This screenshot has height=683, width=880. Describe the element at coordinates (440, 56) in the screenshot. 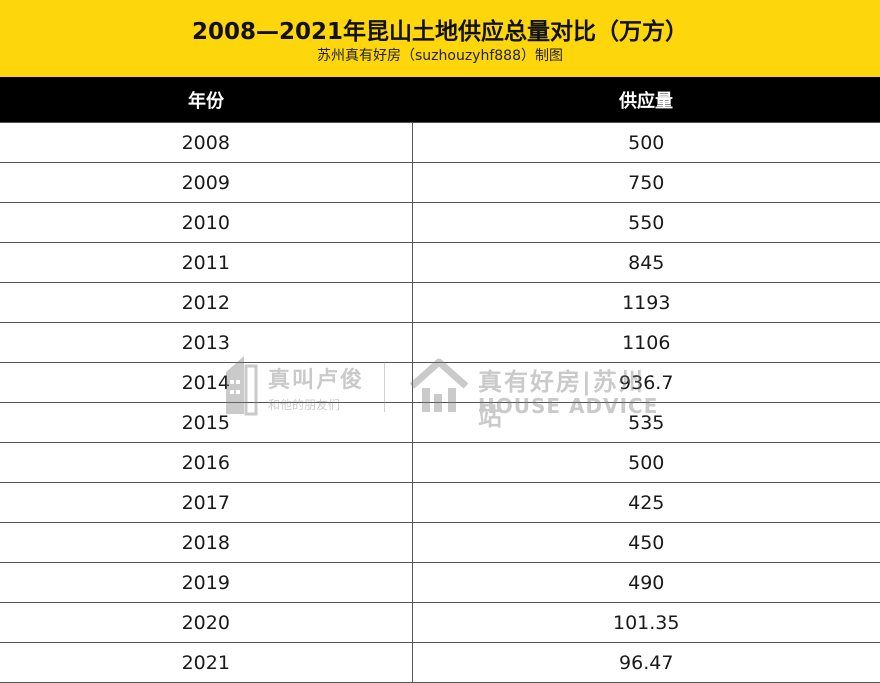

I see `page-subtitle: 苏州真有好房（suzhouzyhf888）制图` at that location.